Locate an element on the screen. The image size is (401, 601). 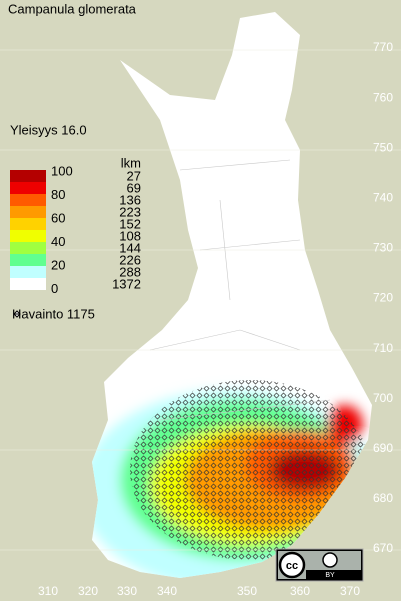
legend-scale-label: 60 is located at coordinates (58, 217).